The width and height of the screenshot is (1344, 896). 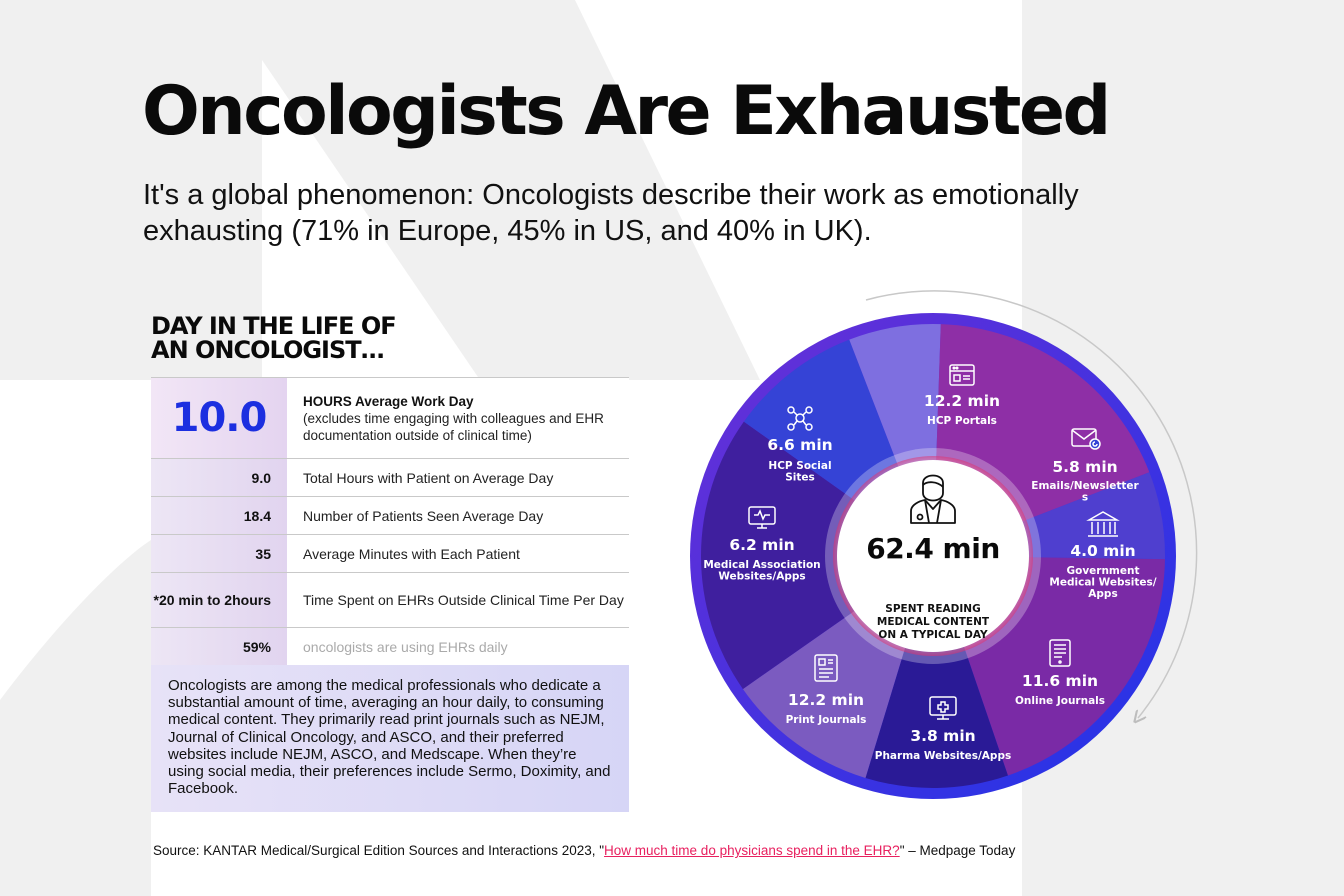 I want to click on doctor-icon, so click(x=933, y=499).